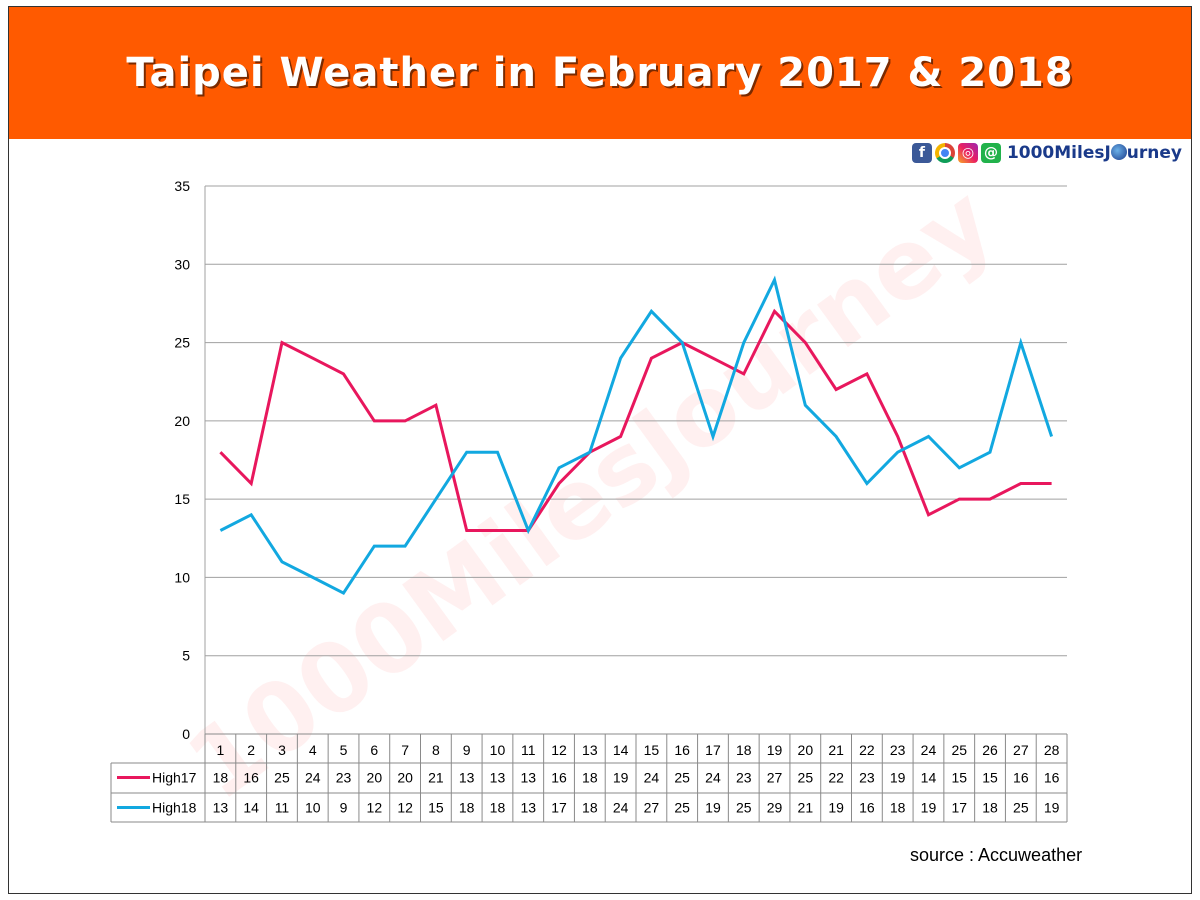 This screenshot has height=900, width=1200. I want to click on y-tick-label: 20, so click(182, 421).